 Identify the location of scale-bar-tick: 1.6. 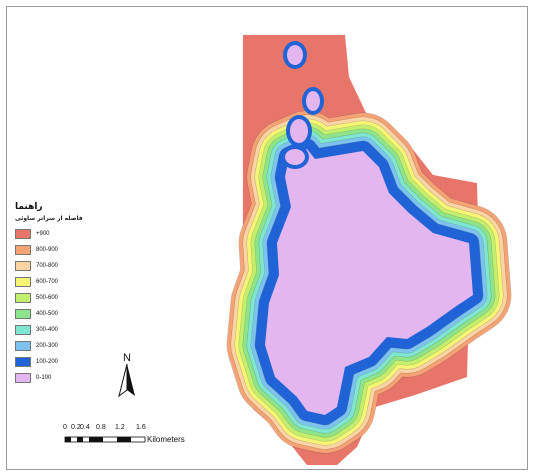
(141, 427).